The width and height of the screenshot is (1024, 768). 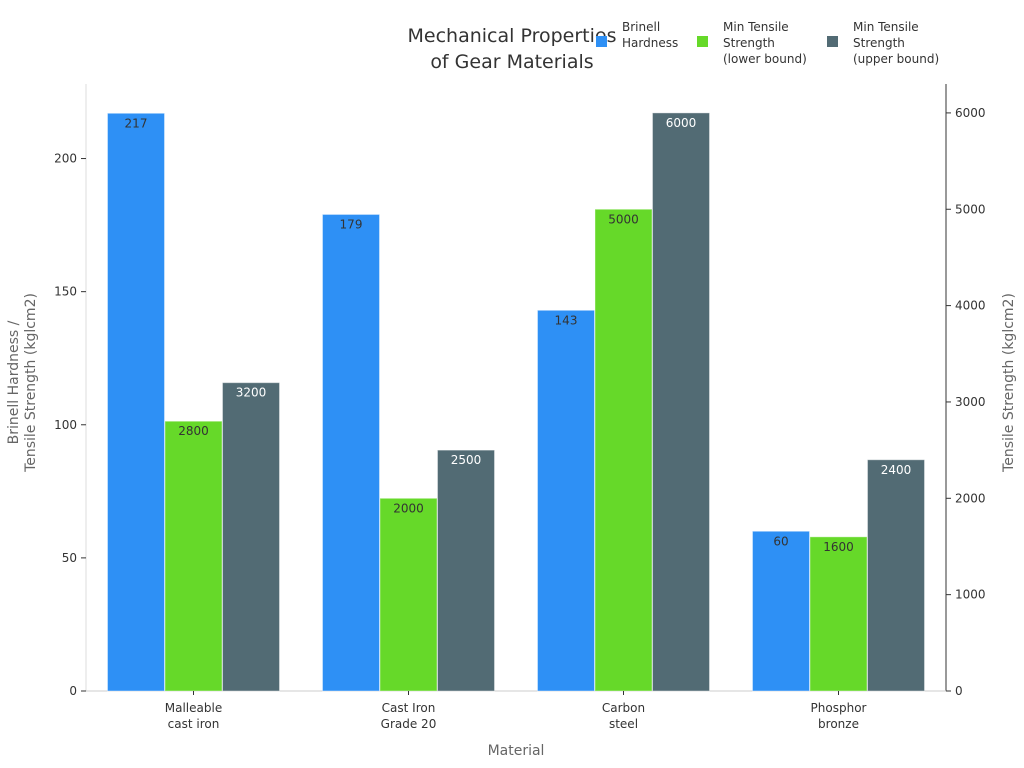 I want to click on bar-label-s0-c0: 217, so click(x=136, y=123).